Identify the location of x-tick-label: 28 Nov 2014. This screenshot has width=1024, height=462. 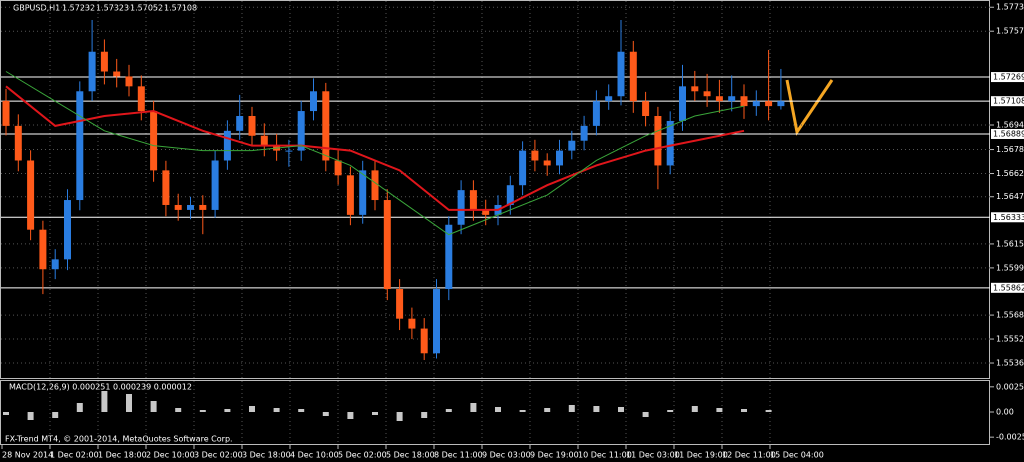
(27, 455).